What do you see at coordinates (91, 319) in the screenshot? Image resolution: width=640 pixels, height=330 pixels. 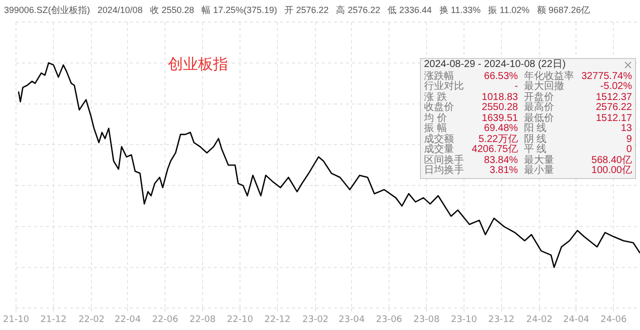 I see `x-tick-label: 22-02` at bounding box center [91, 319].